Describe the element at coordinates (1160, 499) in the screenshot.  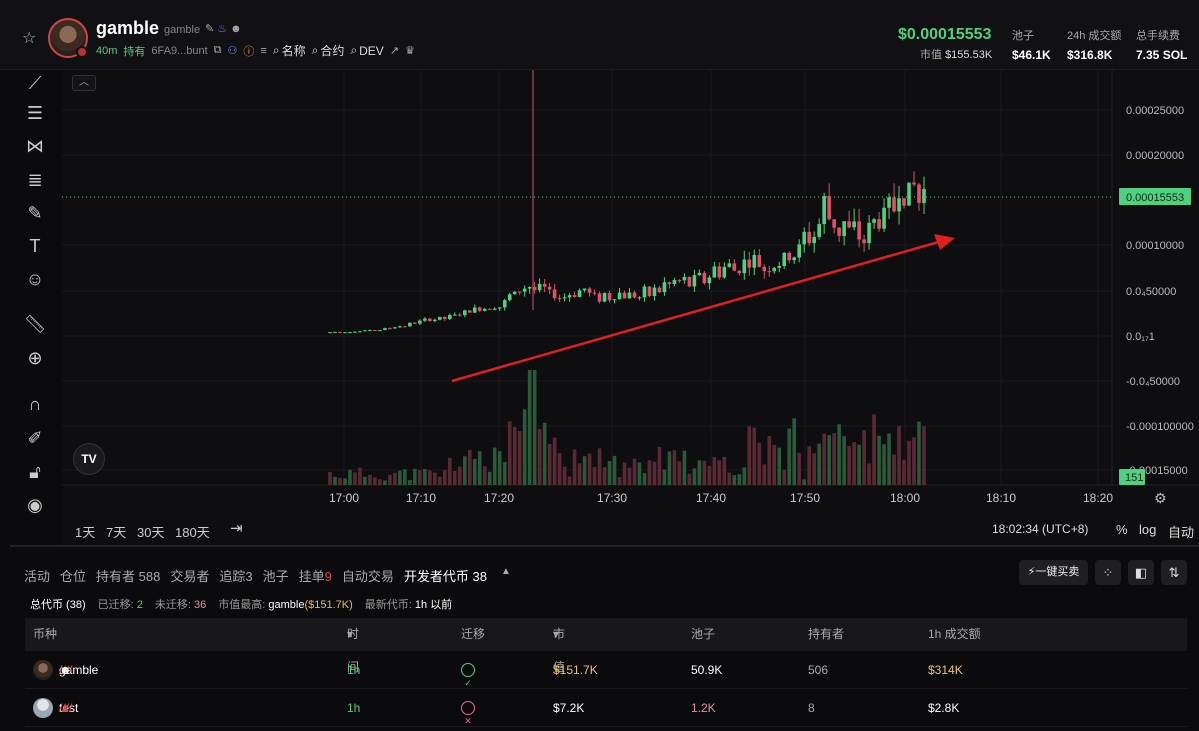
I see `chart-settings-icon: ⚙` at that location.